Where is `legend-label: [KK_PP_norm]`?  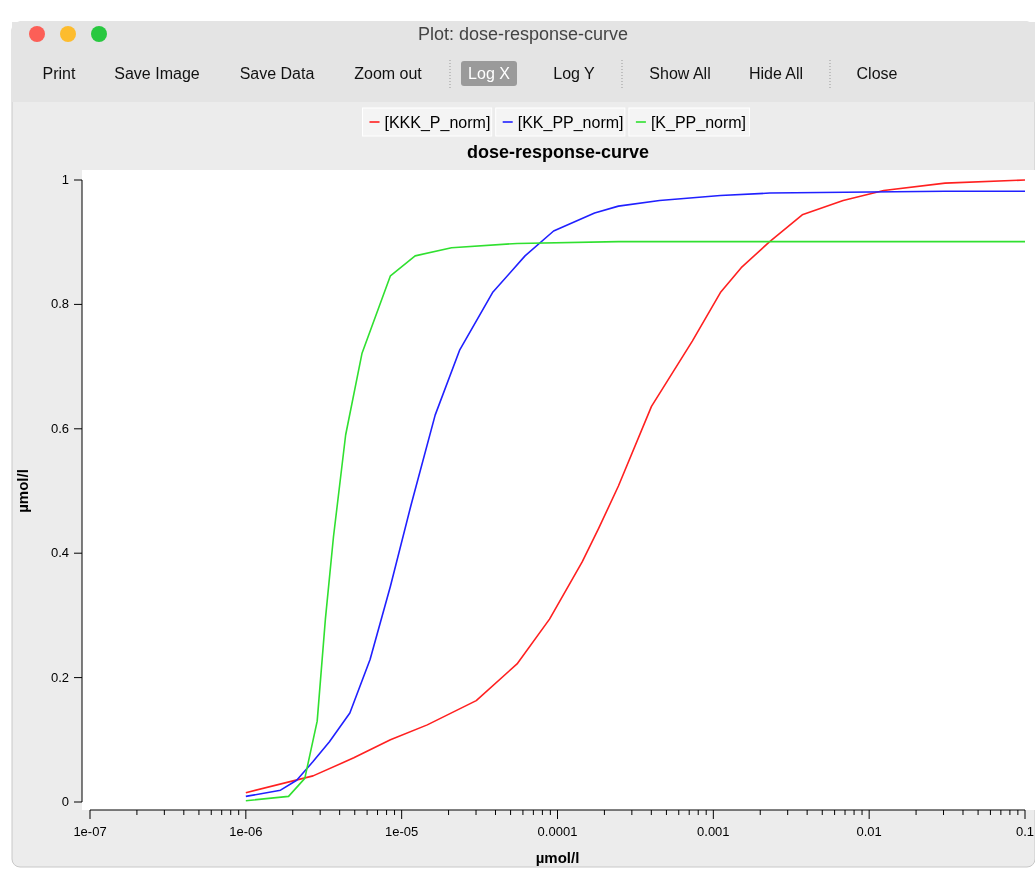 legend-label: [KK_PP_norm] is located at coordinates (570, 123).